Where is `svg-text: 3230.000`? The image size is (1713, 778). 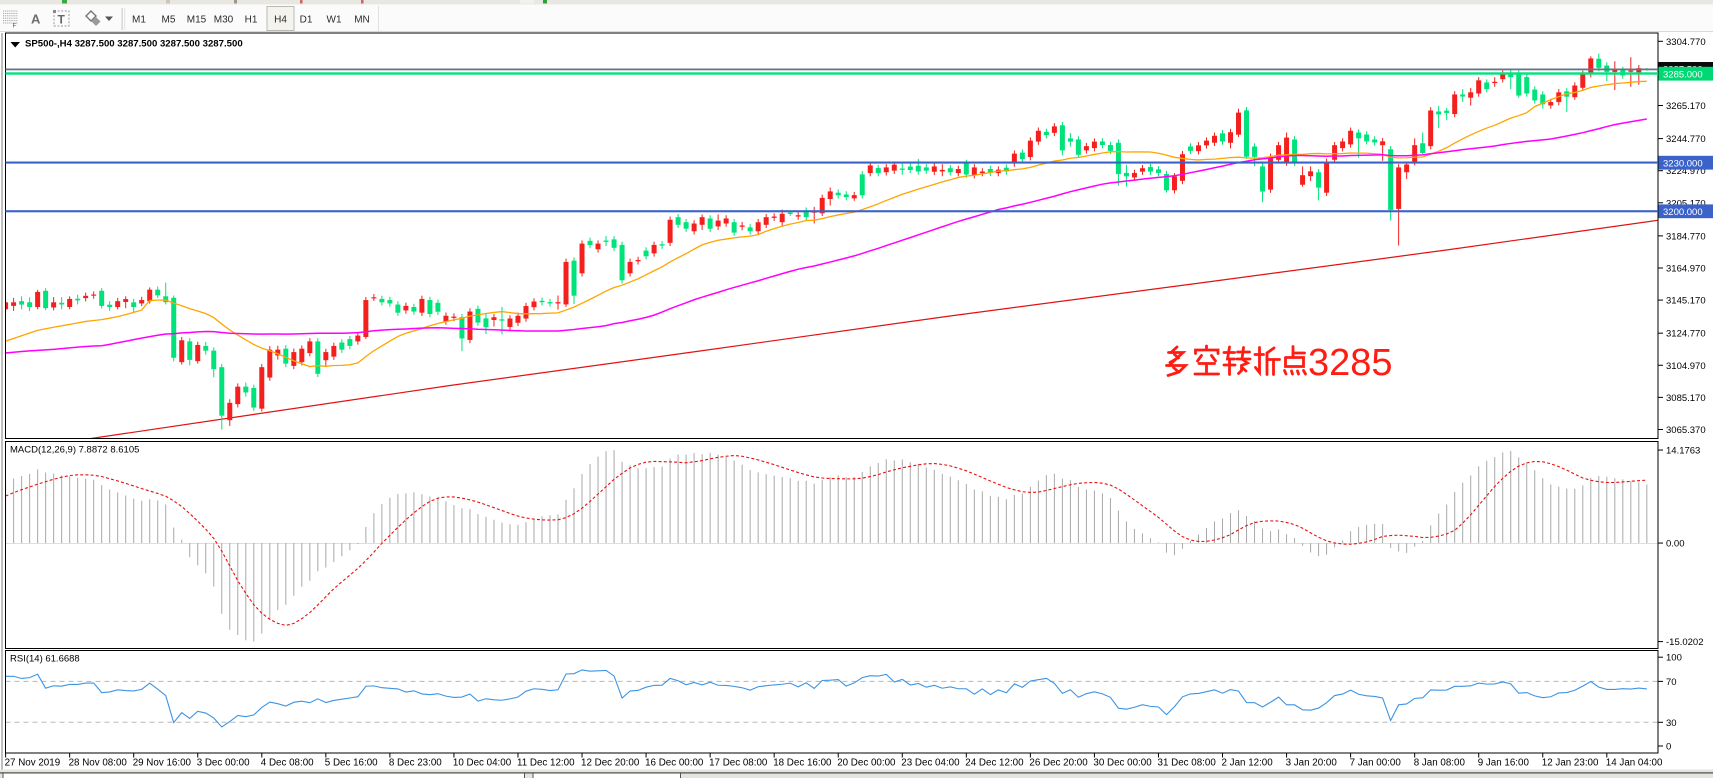
svg-text: 3230.000 is located at coordinates (1683, 164).